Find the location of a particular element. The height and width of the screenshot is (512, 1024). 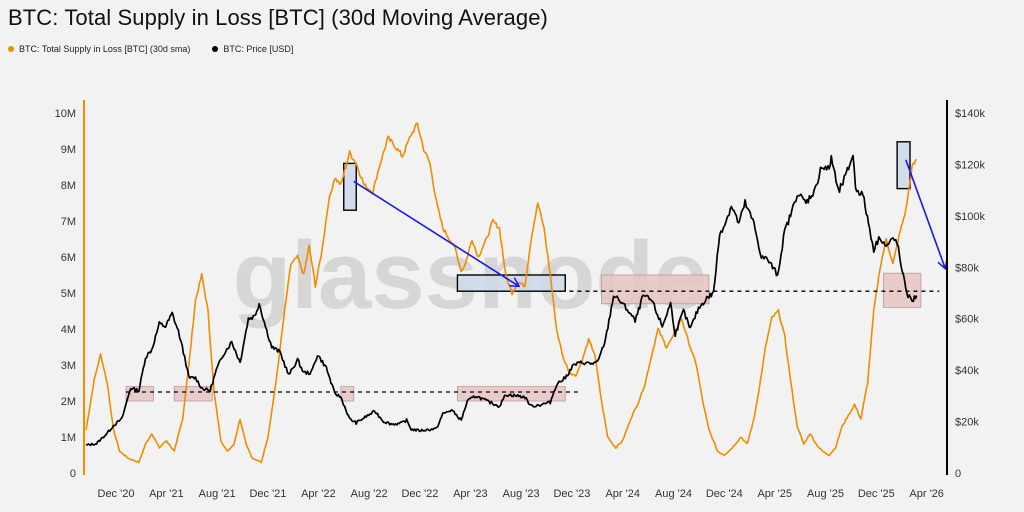

y-right-tick-label: 0 is located at coordinates (958, 474).